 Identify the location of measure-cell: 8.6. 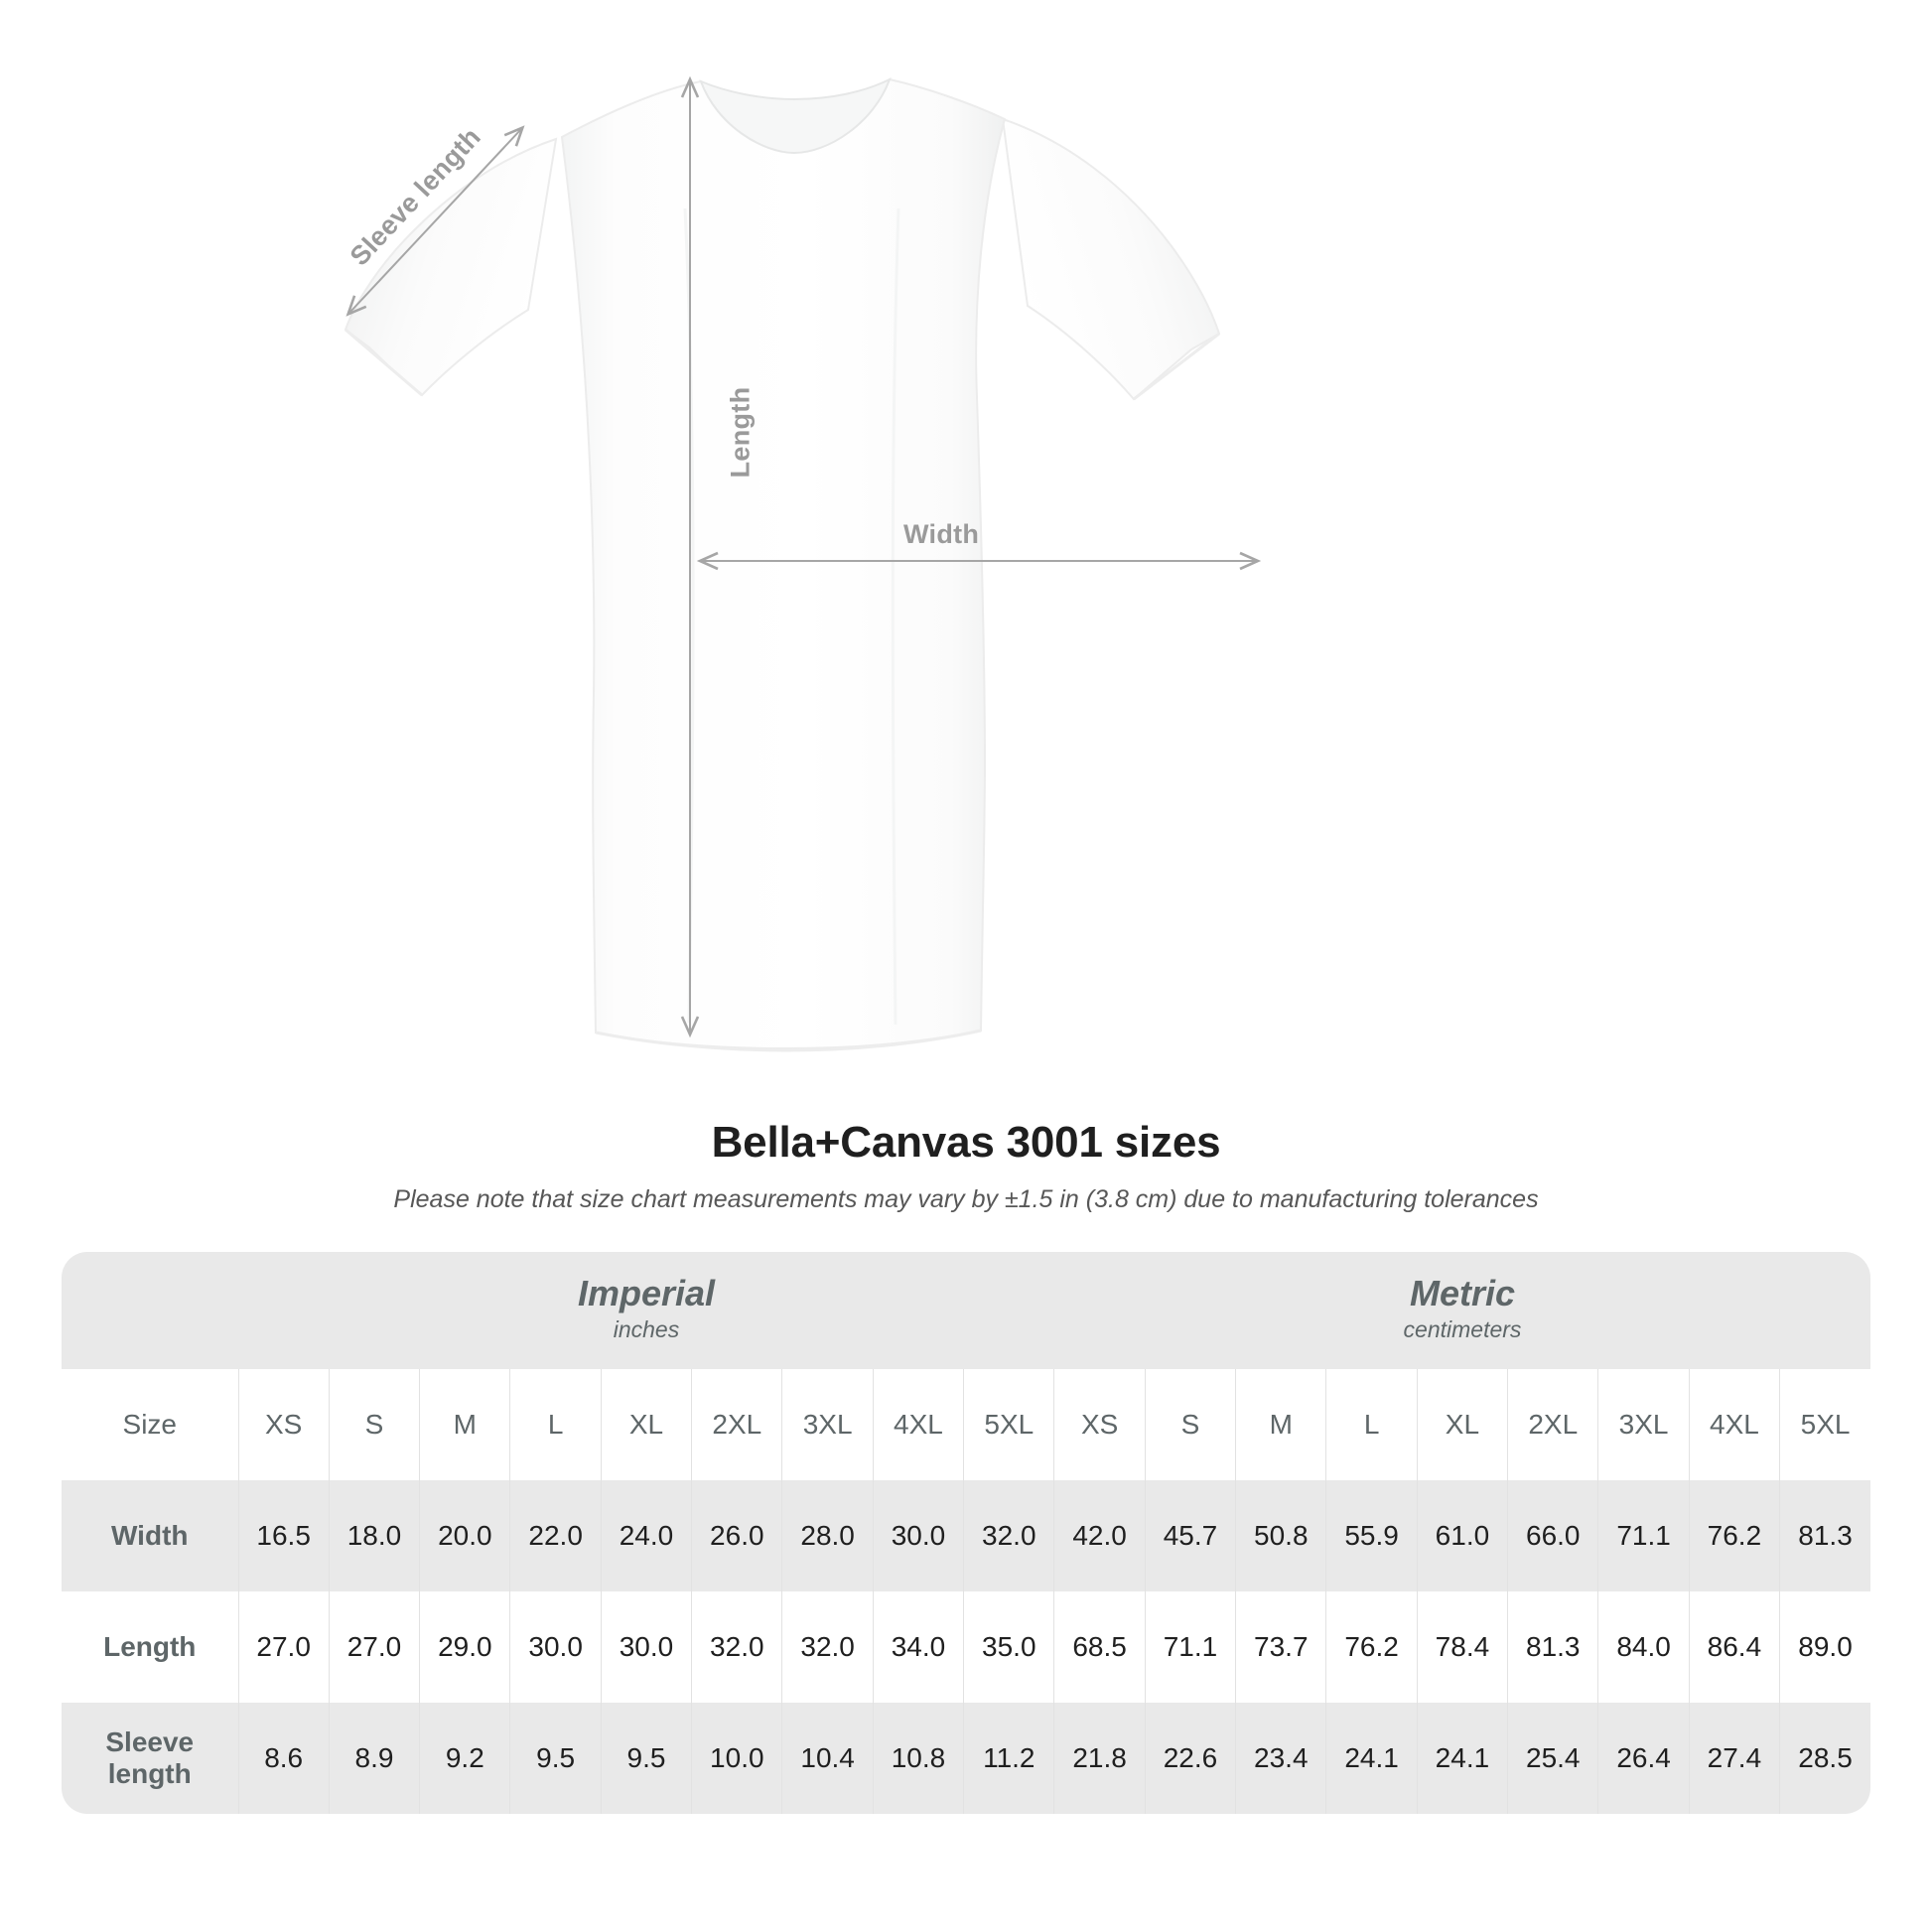
(284, 1759).